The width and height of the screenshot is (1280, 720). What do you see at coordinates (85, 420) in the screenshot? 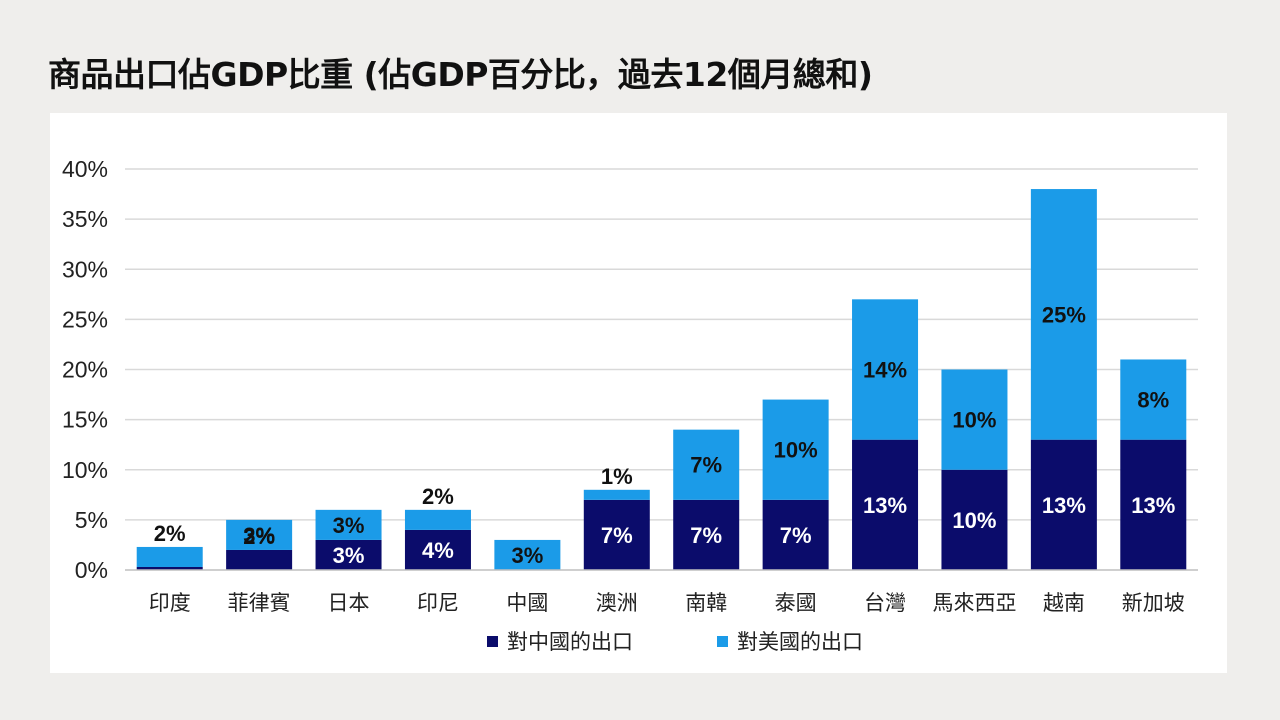
I see `y-tick-label: 15%` at bounding box center [85, 420].